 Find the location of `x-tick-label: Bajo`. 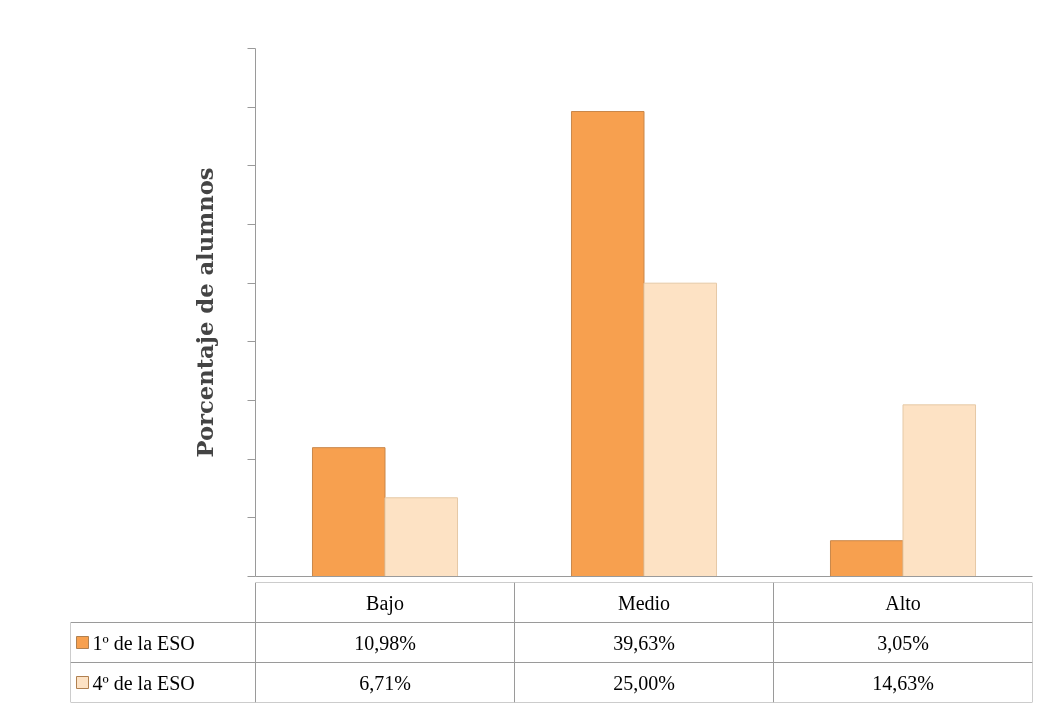

x-tick-label: Bajo is located at coordinates (385, 603).